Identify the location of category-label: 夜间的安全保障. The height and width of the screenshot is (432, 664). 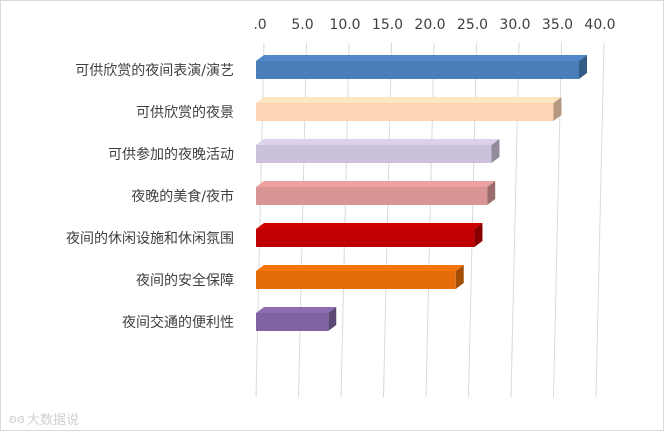
(185, 280).